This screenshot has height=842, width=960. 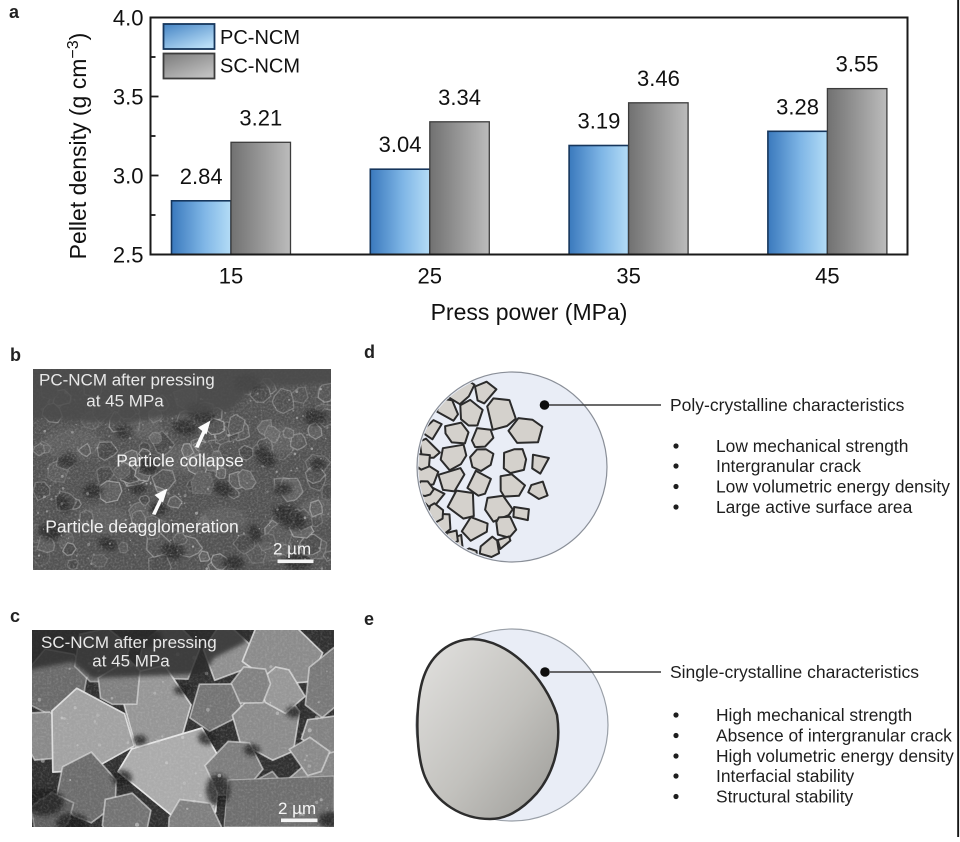 What do you see at coordinates (827, 276) in the screenshot?
I see `svg-text: 45` at bounding box center [827, 276].